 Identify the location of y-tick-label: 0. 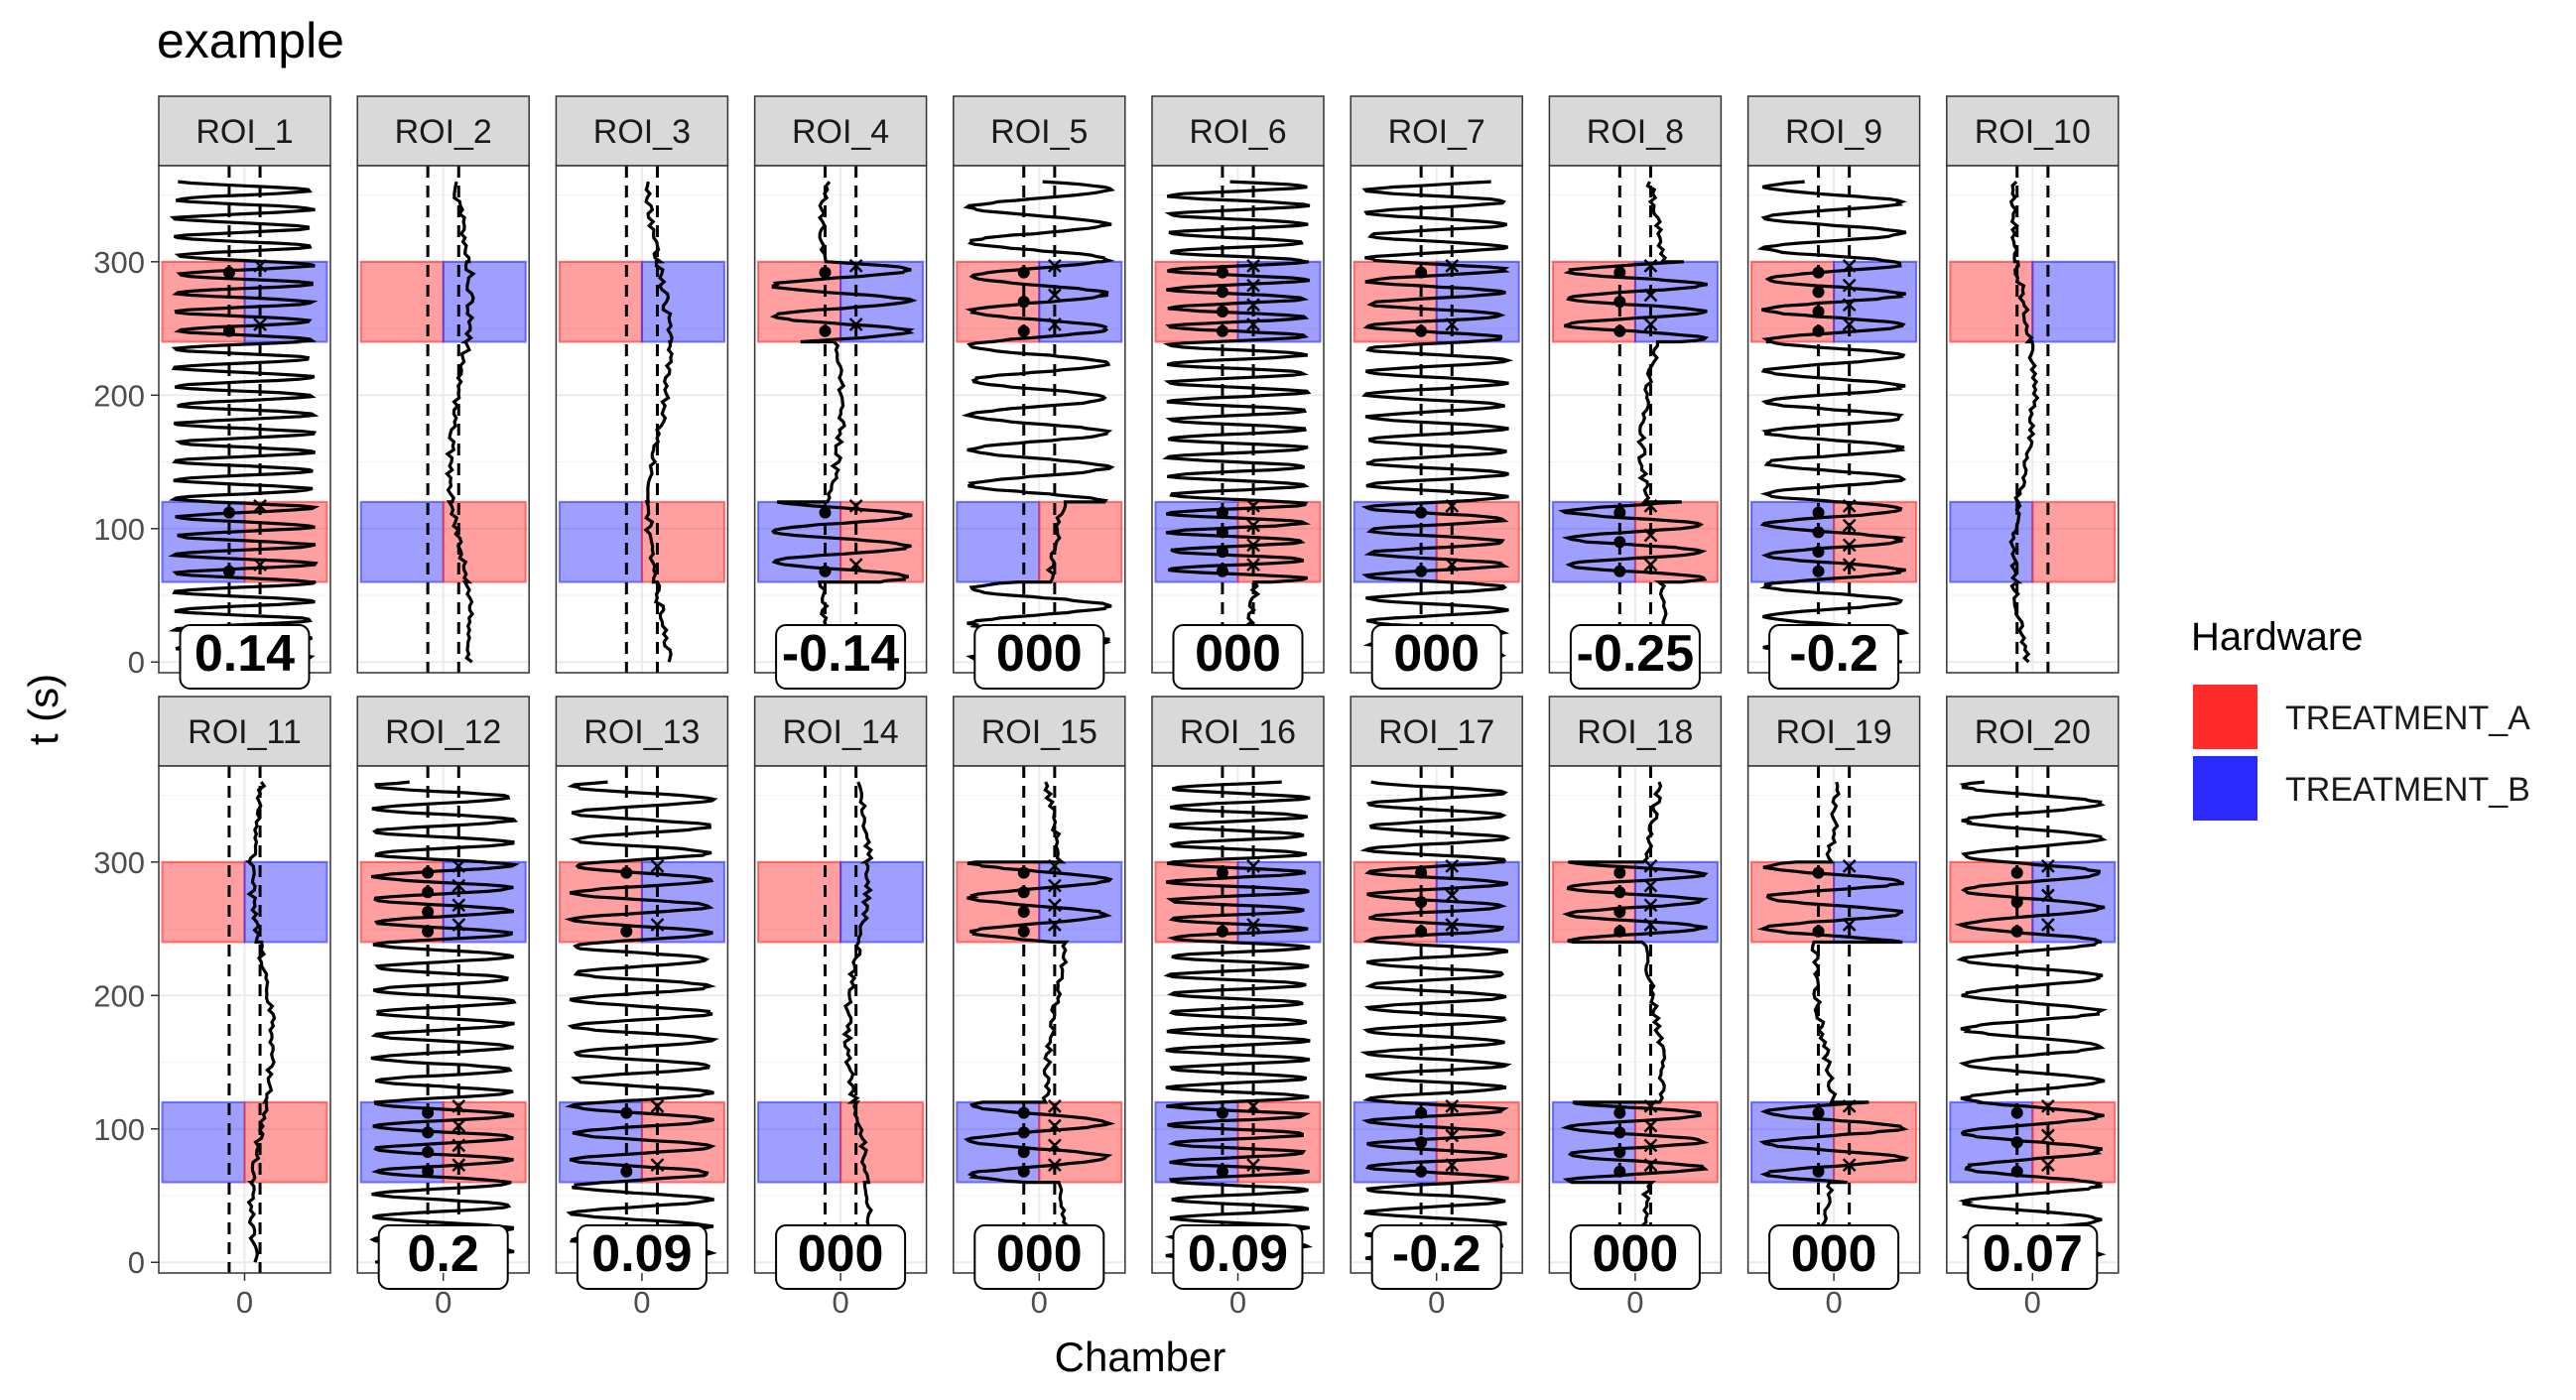
(136, 1262).